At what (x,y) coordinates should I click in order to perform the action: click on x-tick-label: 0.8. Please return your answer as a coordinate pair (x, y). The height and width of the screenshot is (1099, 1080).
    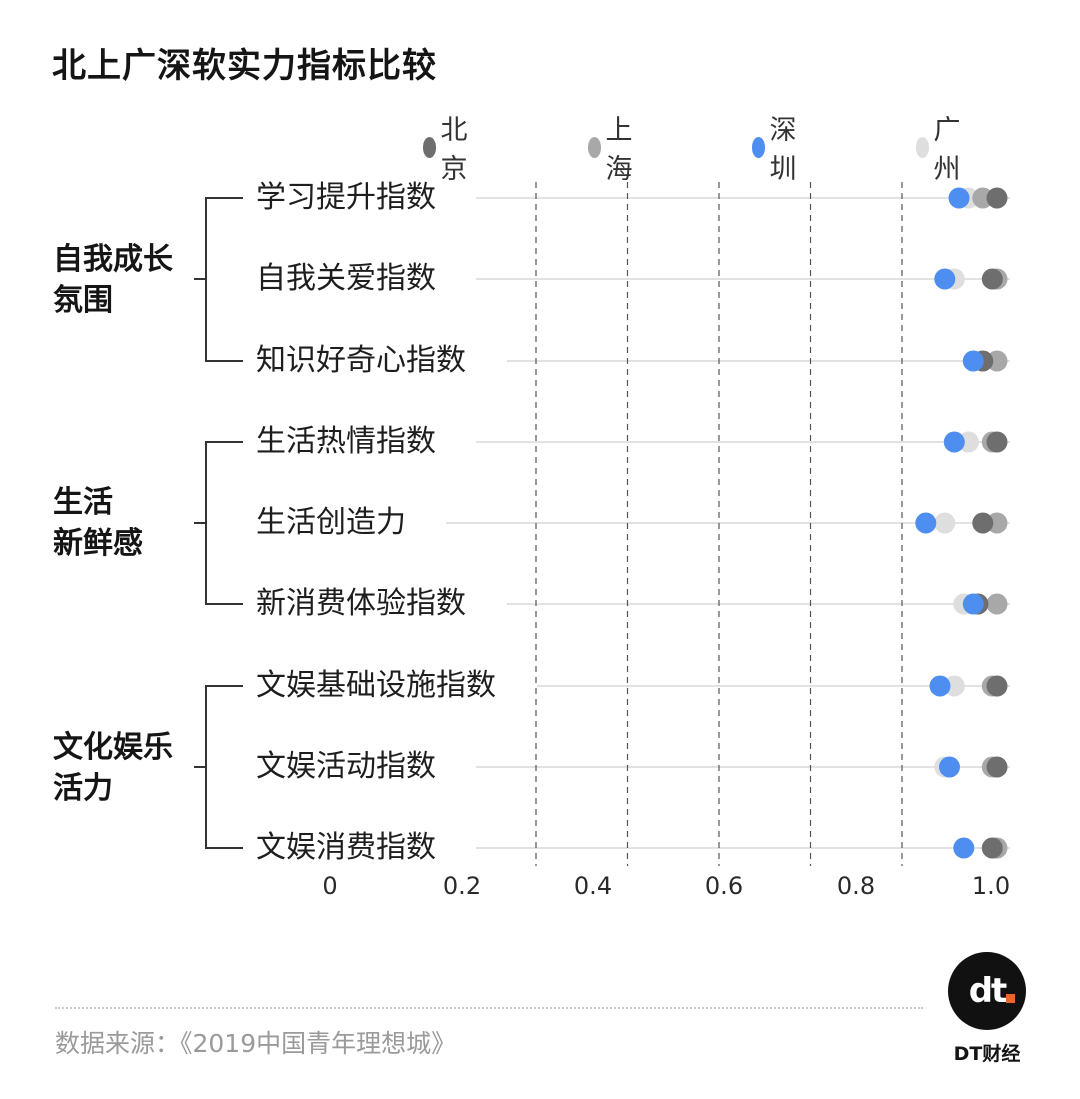
    Looking at the image, I should click on (856, 886).